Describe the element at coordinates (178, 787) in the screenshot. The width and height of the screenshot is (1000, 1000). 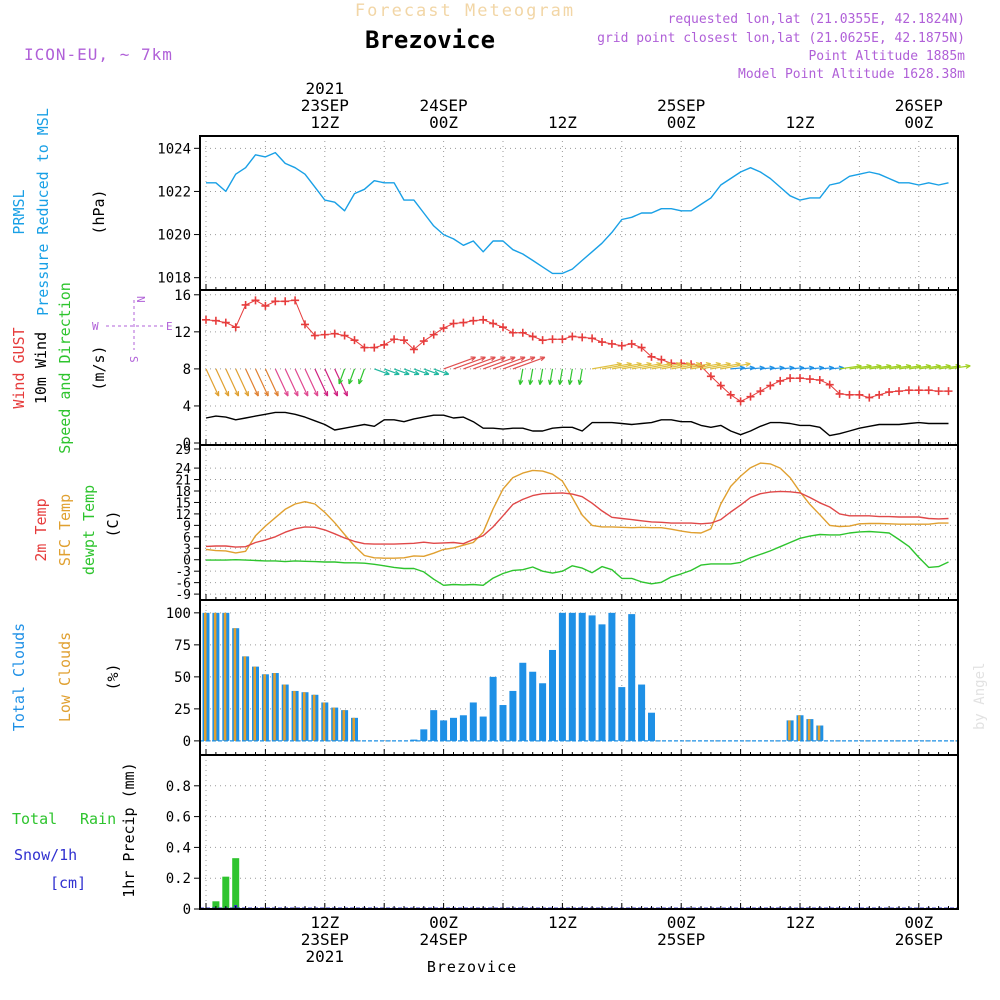
I see `y-tick-label: 0.8` at that location.